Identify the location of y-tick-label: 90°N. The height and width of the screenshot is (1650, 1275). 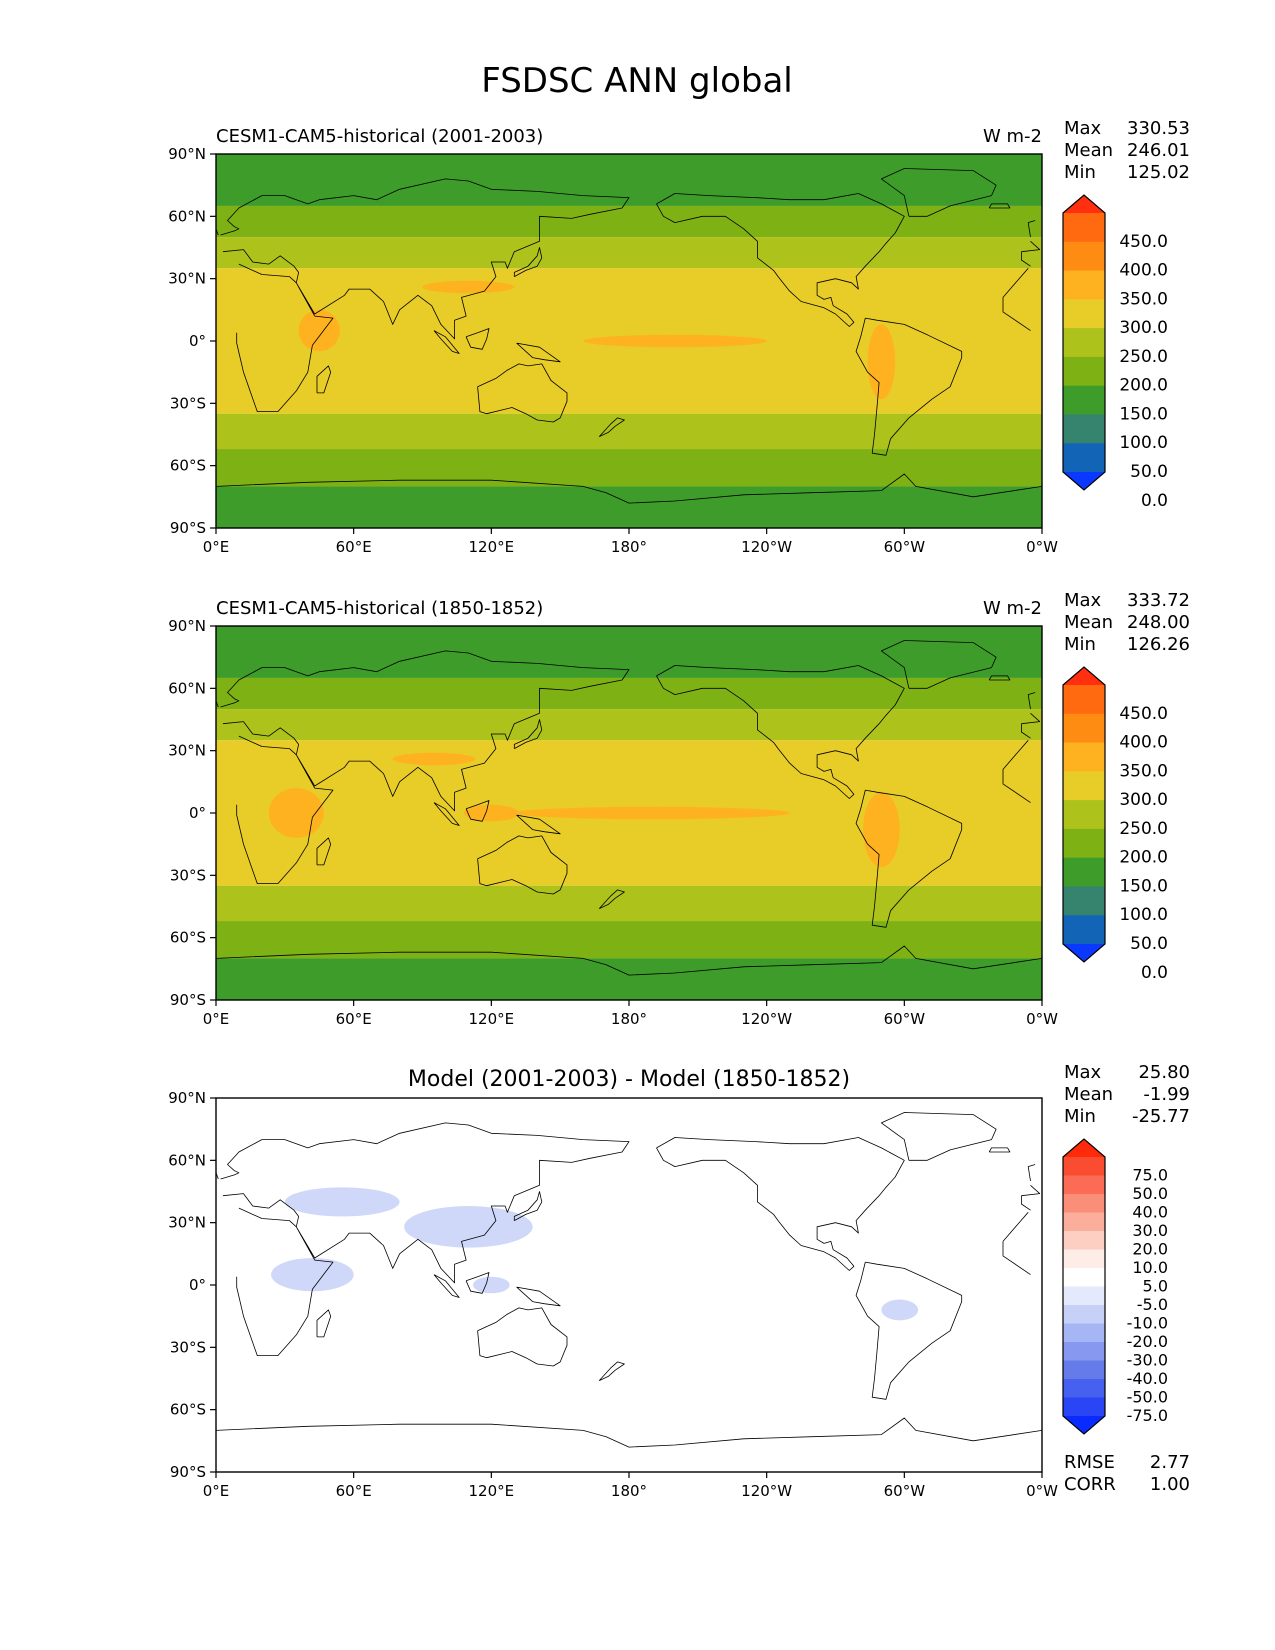
(187, 1098).